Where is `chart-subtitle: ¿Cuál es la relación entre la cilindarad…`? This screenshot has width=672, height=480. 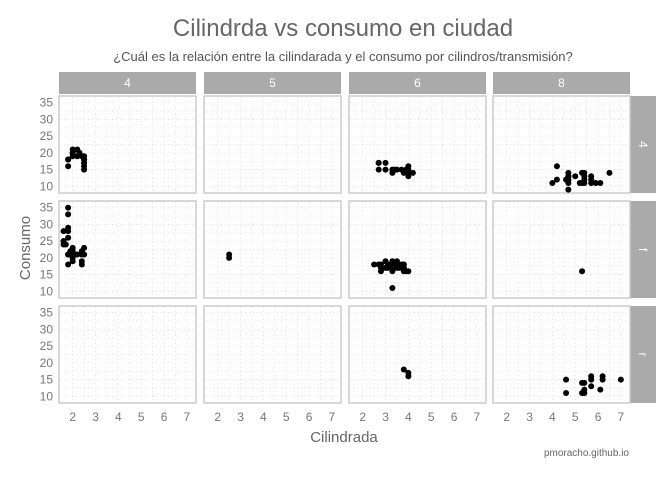
chart-subtitle: ¿Cuál es la relación entre la cilindarad… is located at coordinates (343, 56).